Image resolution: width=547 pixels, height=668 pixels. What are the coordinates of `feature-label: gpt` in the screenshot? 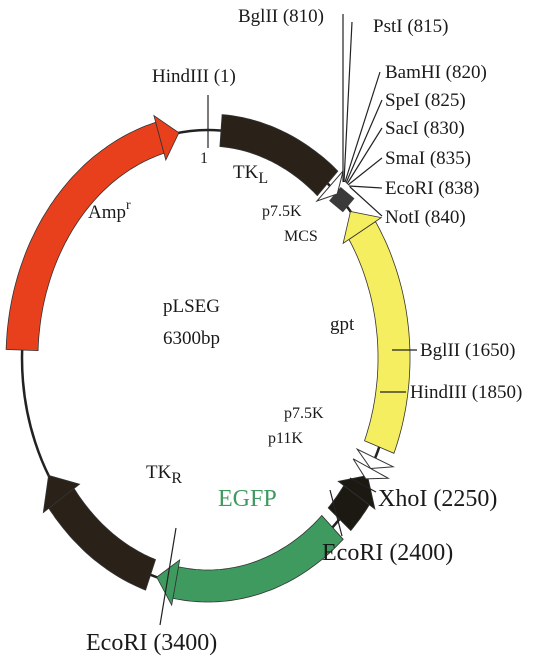 It's located at (342, 324).